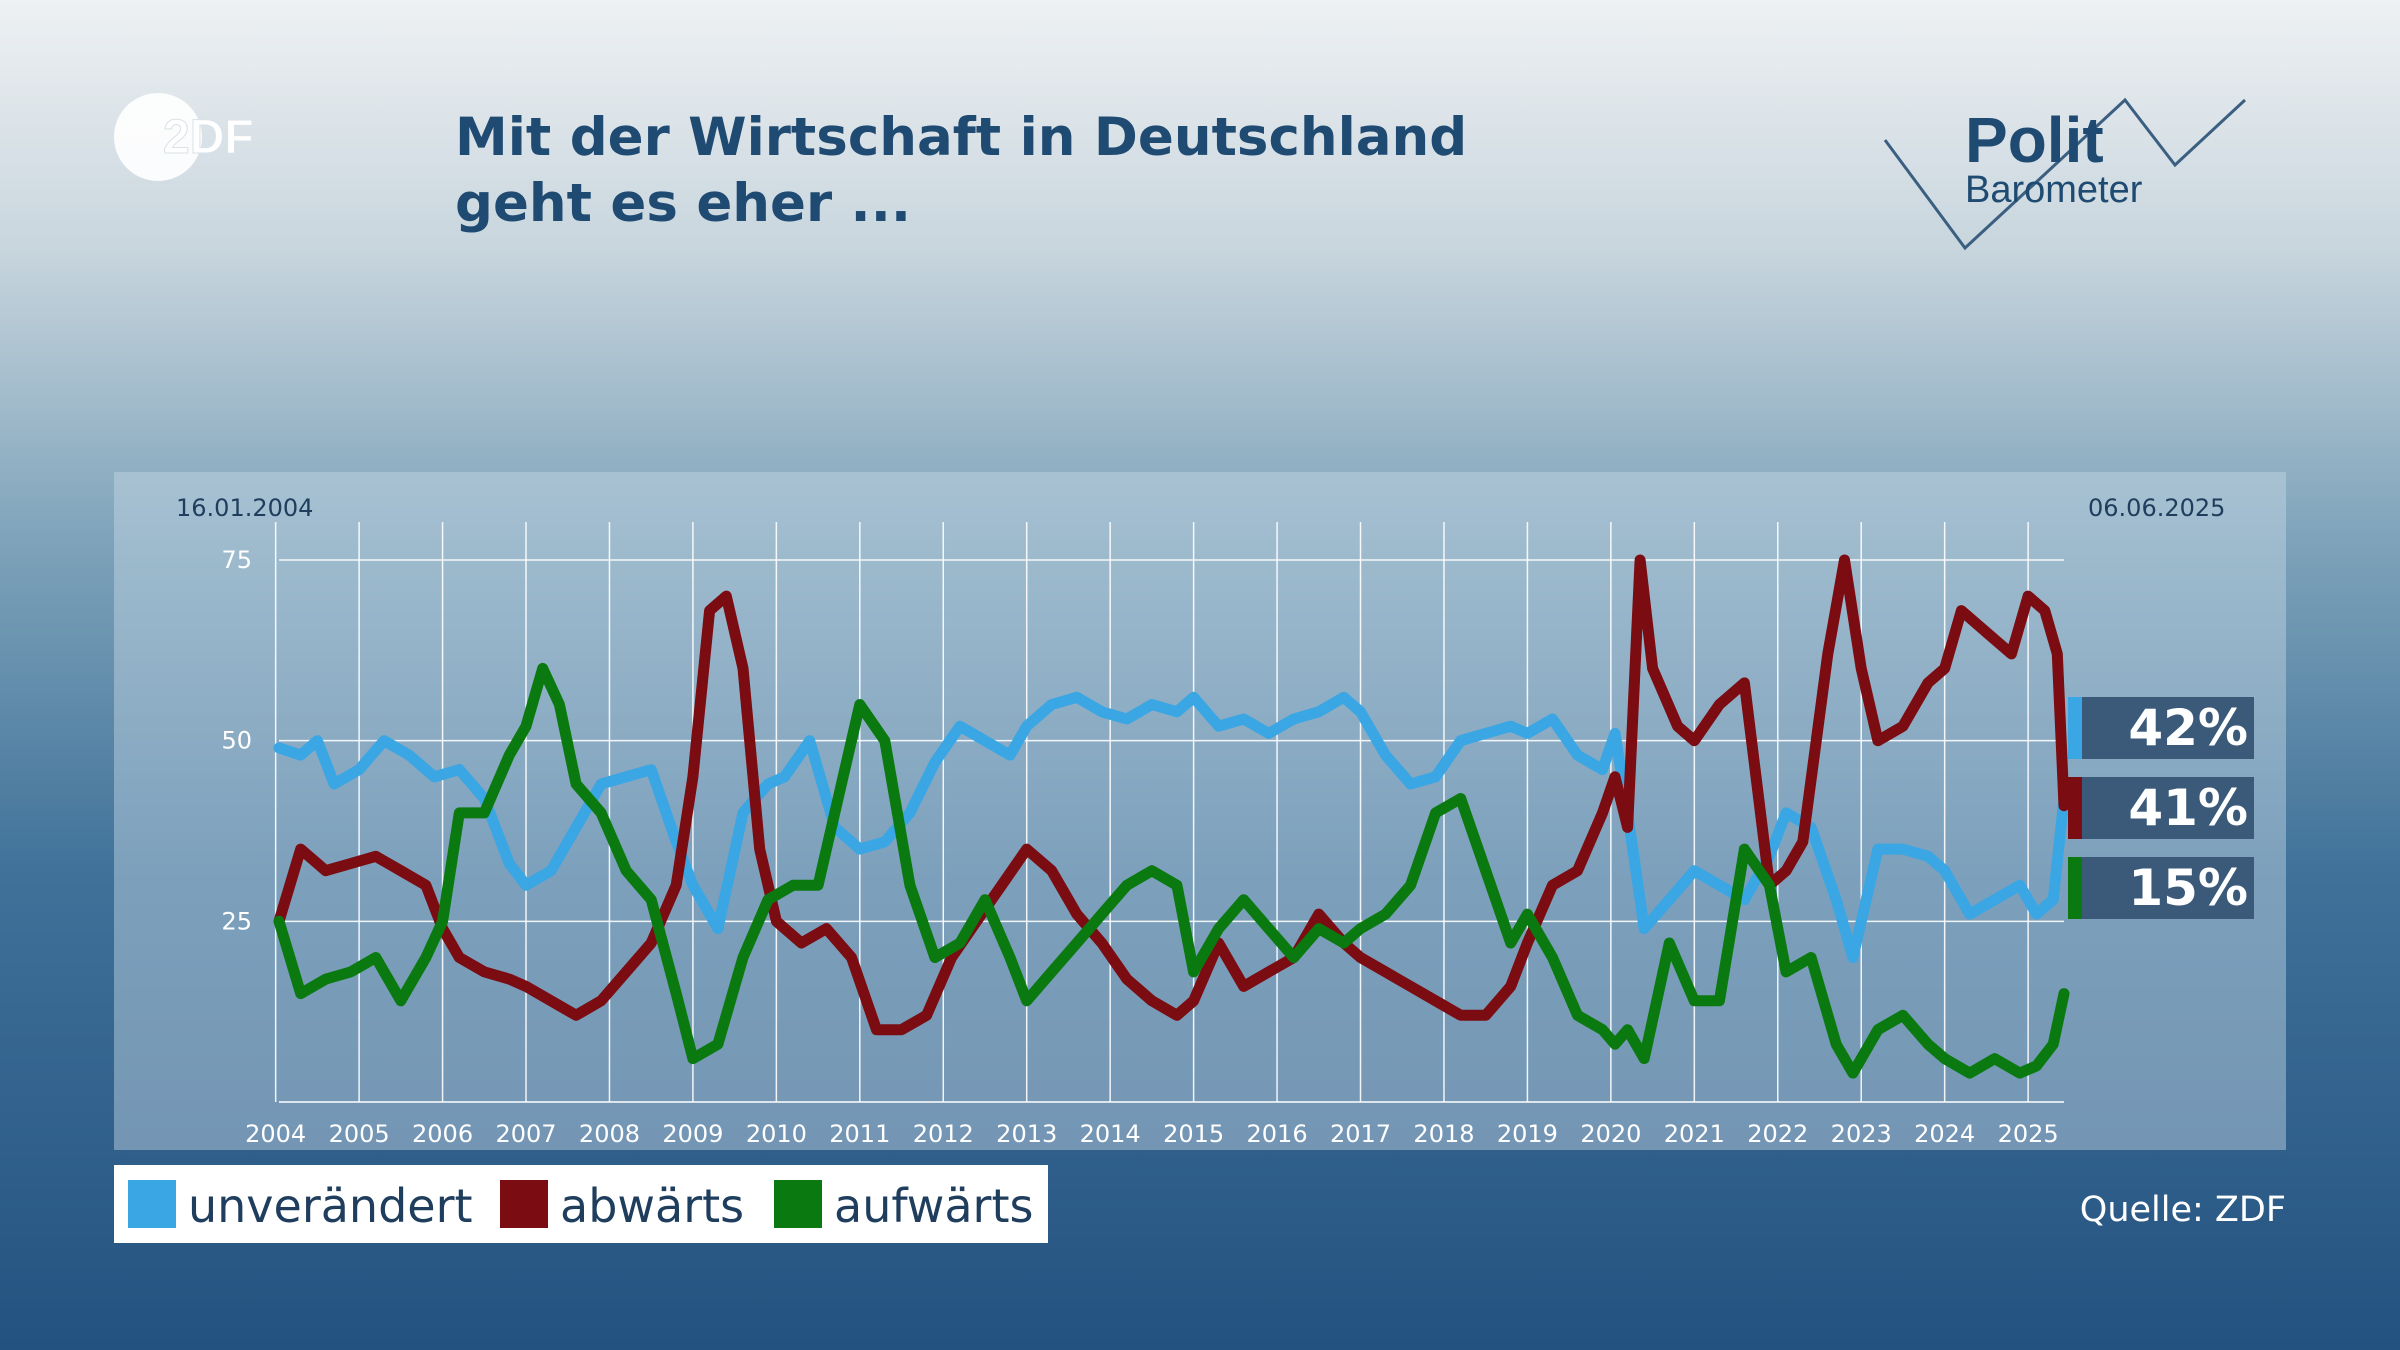 Image resolution: width=2400 pixels, height=1350 pixels. What do you see at coordinates (776, 1134) in the screenshot?
I see `x-tick-label-2010: 2010` at bounding box center [776, 1134].